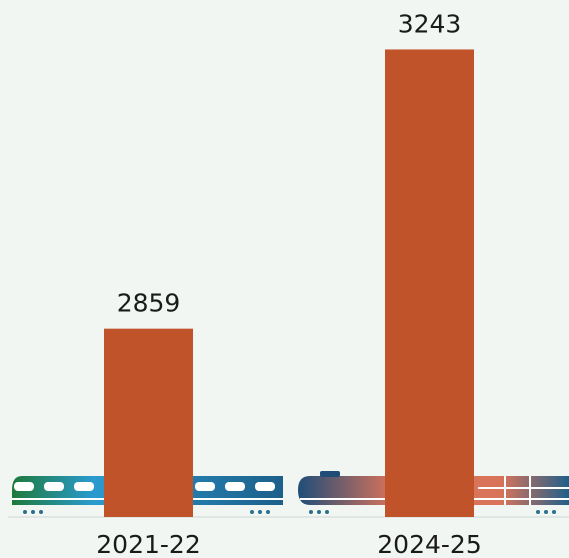 Image resolution: width=569 pixels, height=558 pixels. I want to click on x-tick-label: 2021-22, so click(148, 544).